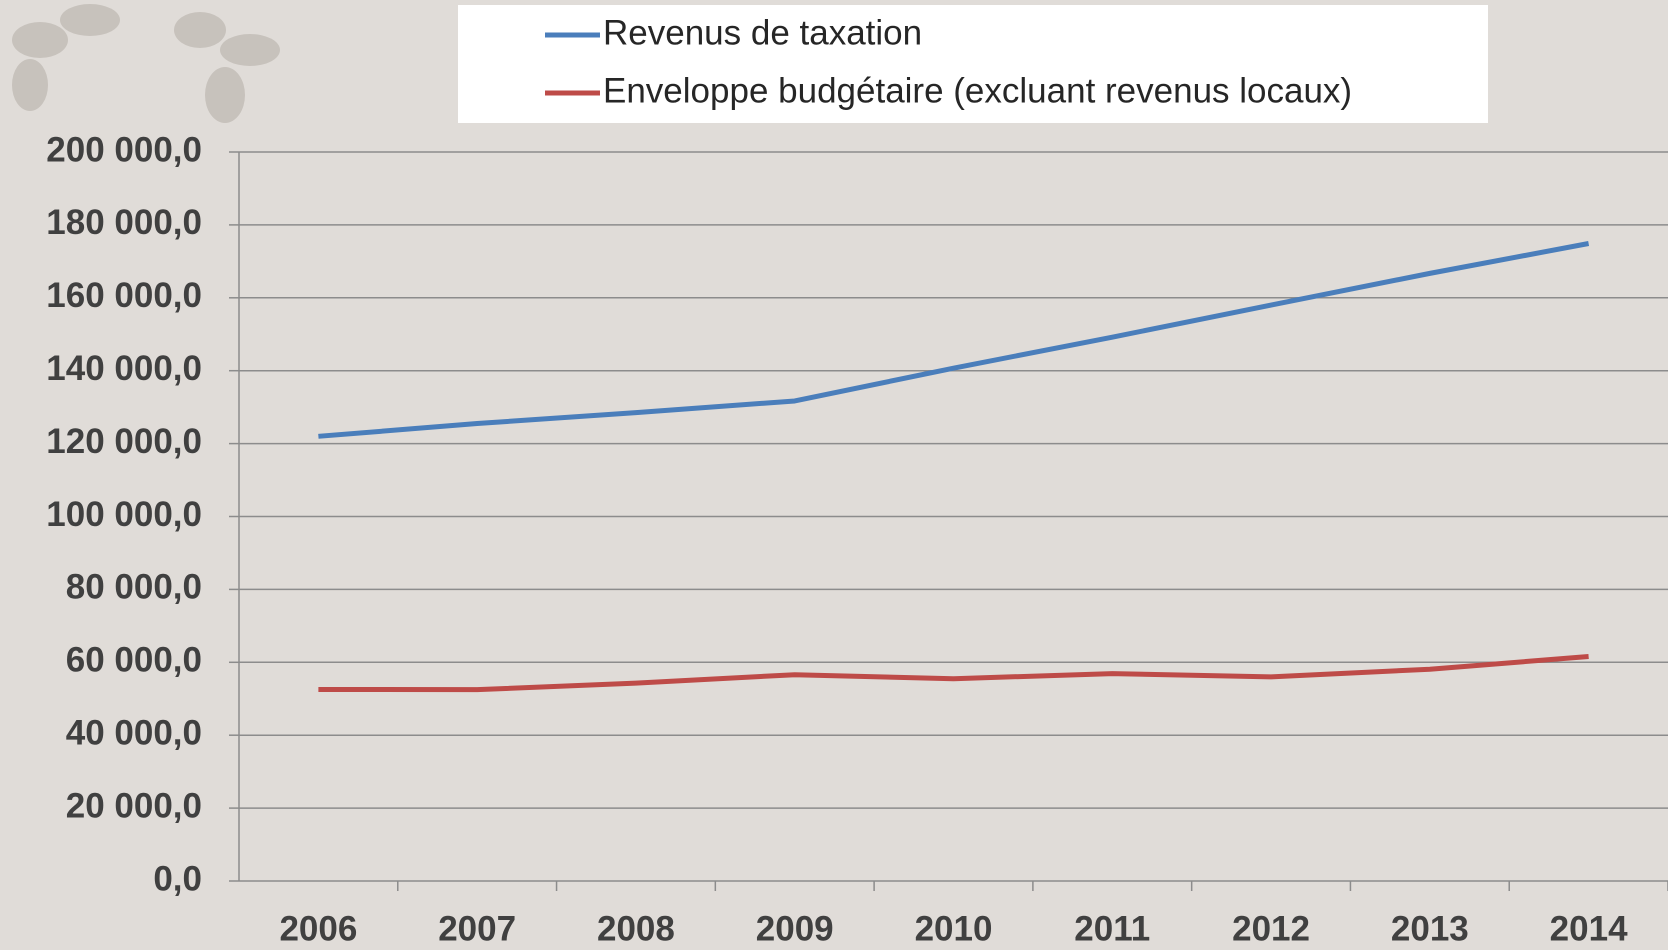  What do you see at coordinates (124, 368) in the screenshot?
I see `y-tick-label: 140 000,0` at bounding box center [124, 368].